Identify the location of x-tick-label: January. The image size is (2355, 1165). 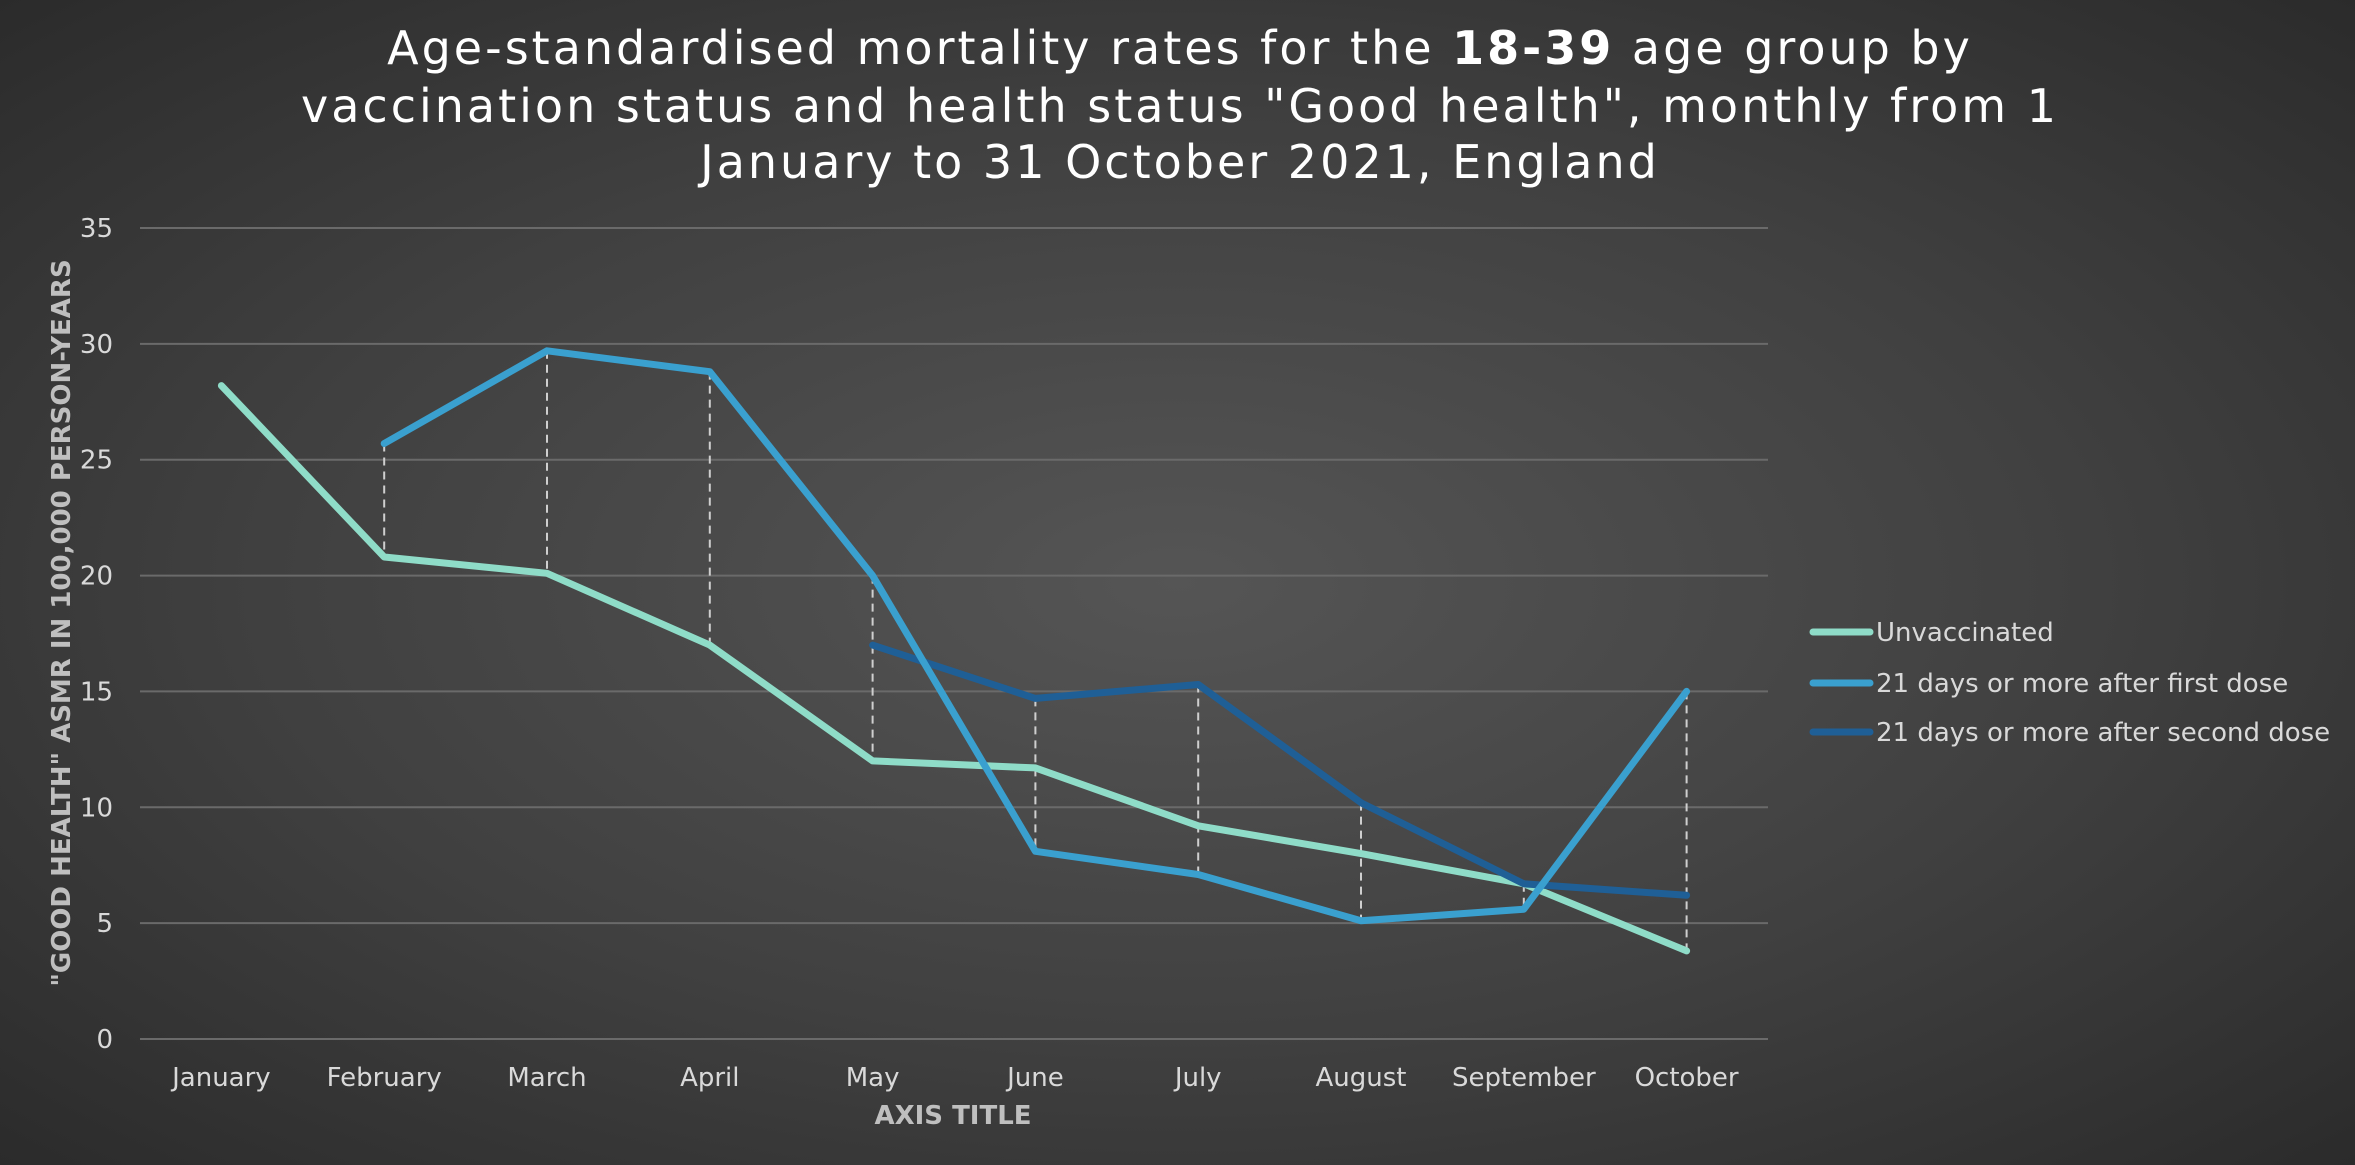
(220, 1078).